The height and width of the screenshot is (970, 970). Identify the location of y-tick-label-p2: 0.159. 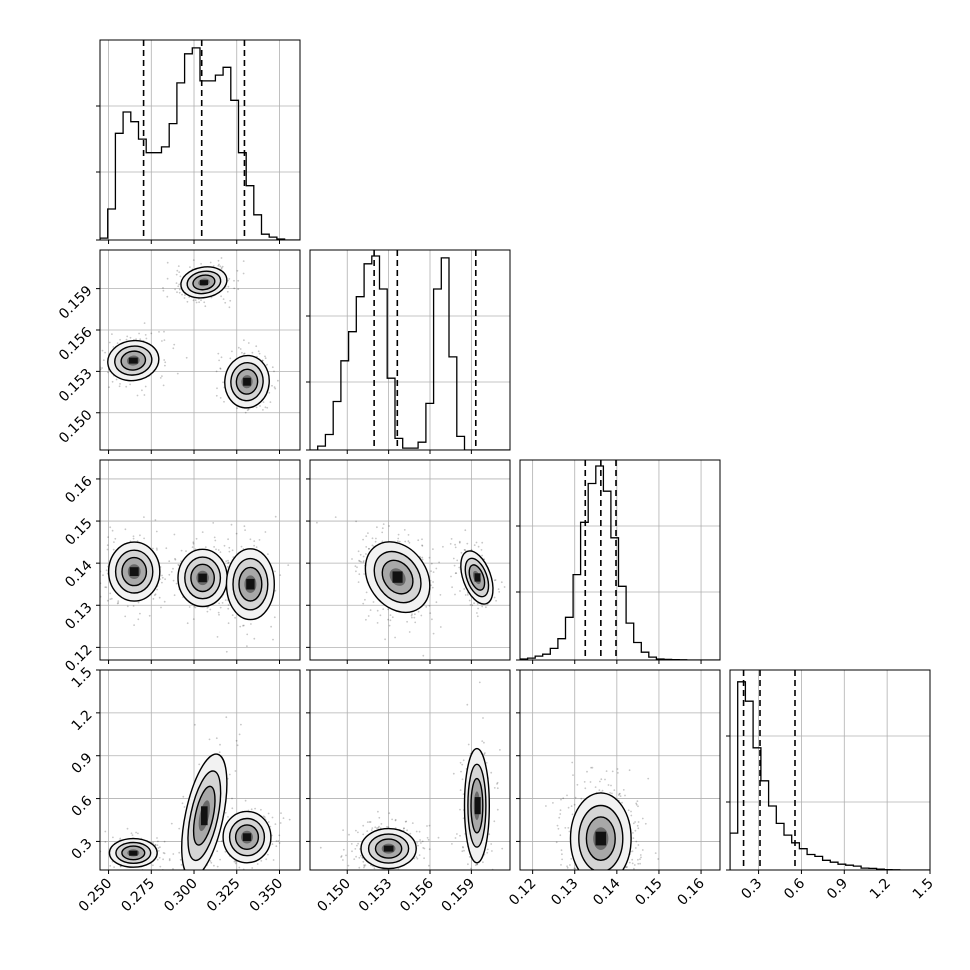
(76, 303).